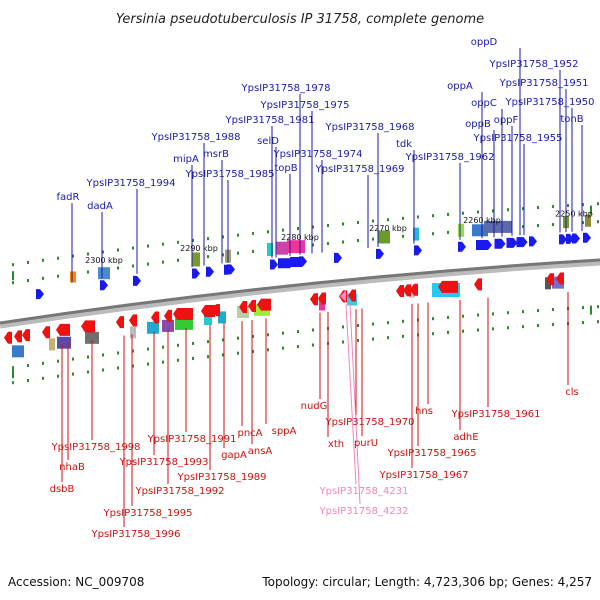  Describe the element at coordinates (314, 406) in the screenshot. I see `reverse-gene-label-nudg: nudG` at that location.